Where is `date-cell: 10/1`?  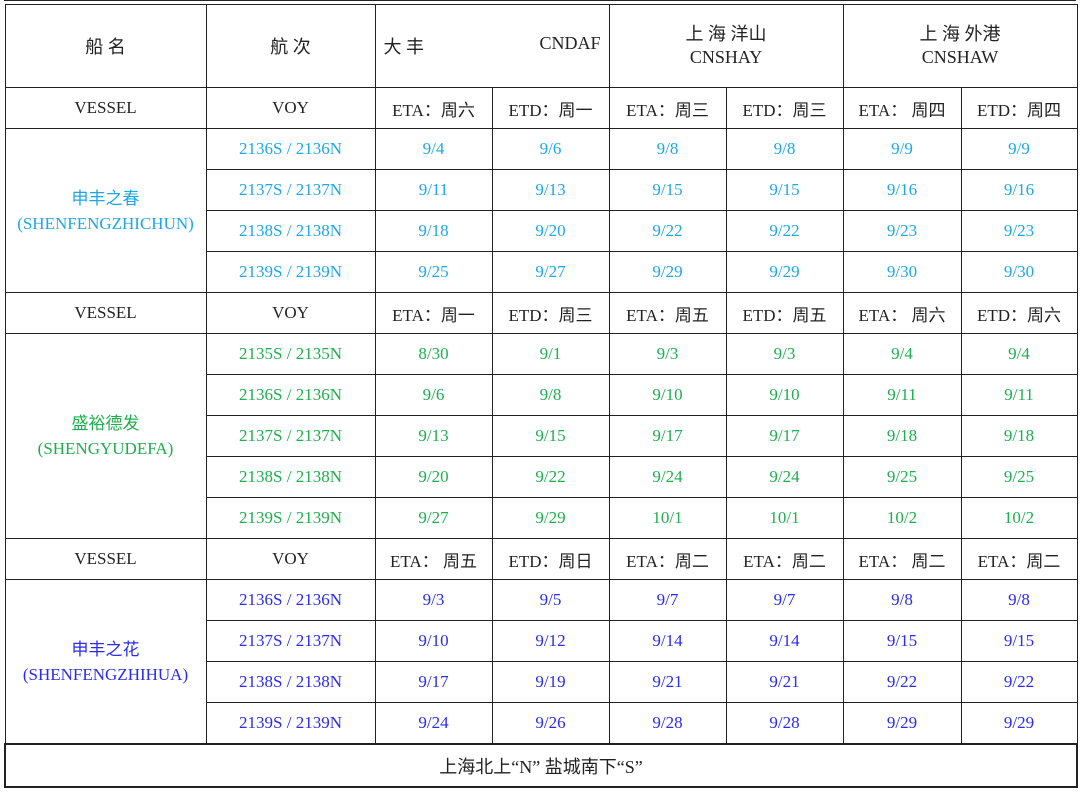
date-cell: 10/1 is located at coordinates (667, 518).